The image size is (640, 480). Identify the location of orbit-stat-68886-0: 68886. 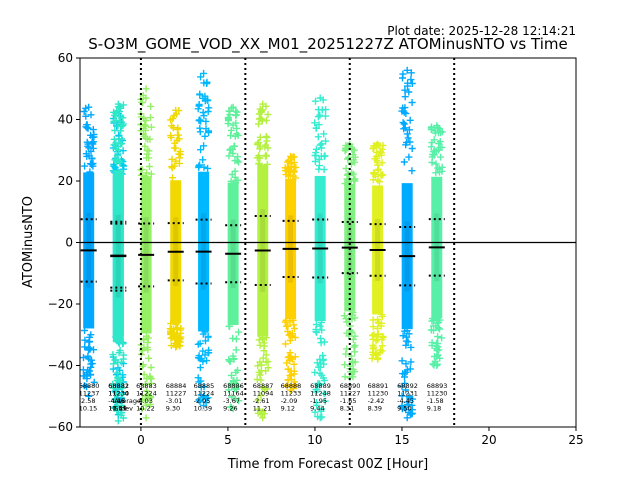
(233, 386).